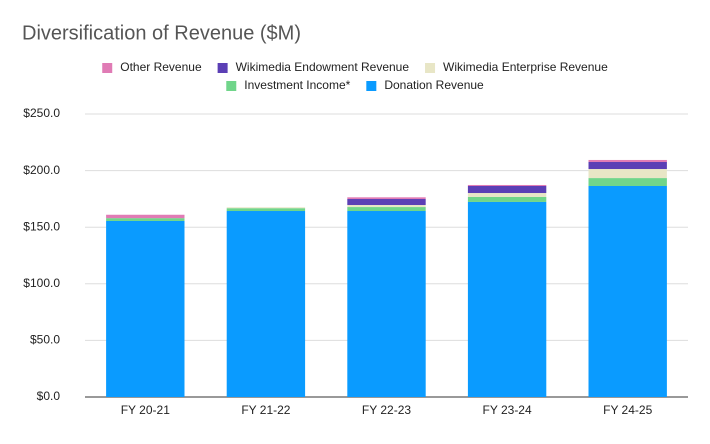  I want to click on legend-label: Investment Income*, so click(297, 85).